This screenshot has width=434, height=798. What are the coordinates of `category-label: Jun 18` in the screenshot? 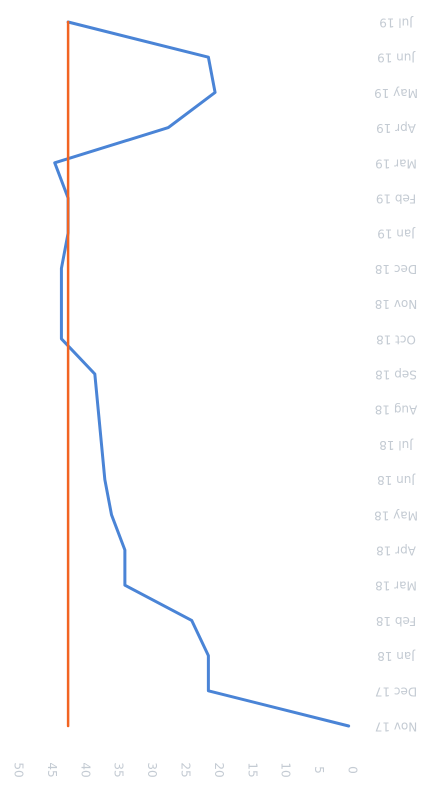 It's located at (396, 480).